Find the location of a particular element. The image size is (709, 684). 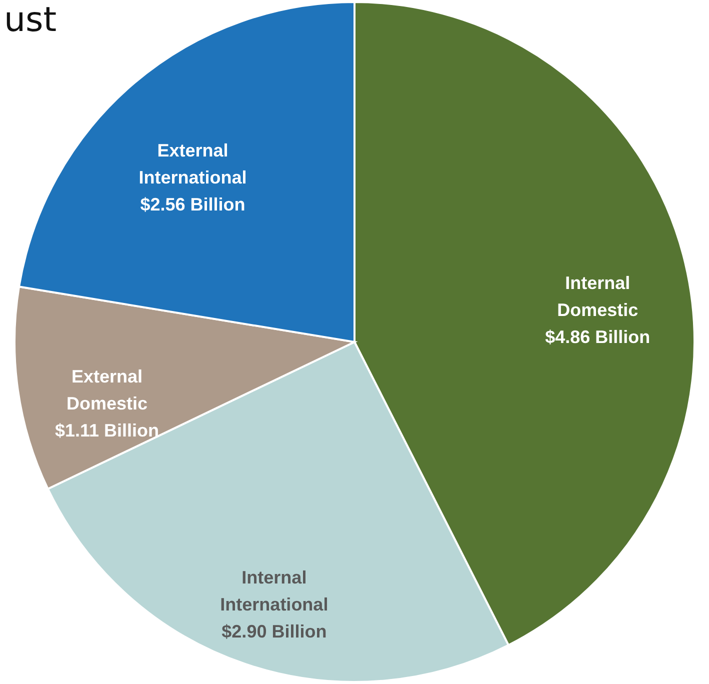

slice-label: External Domestic is located at coordinates (107, 390).